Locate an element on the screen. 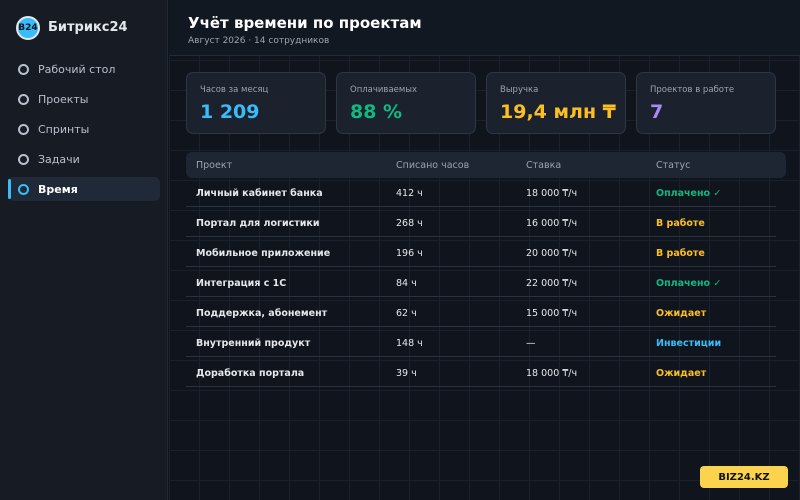 This screenshot has width=800, height=500. page-subtitle: Август 2026 · 14 сотрудников is located at coordinates (259, 41).